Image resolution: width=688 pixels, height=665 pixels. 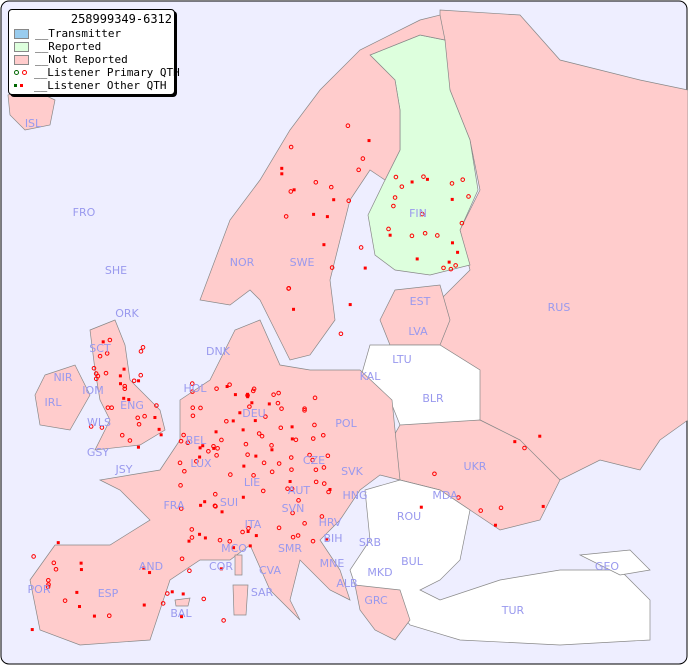 I want to click on country-label-hng: HNG, so click(x=354, y=495).